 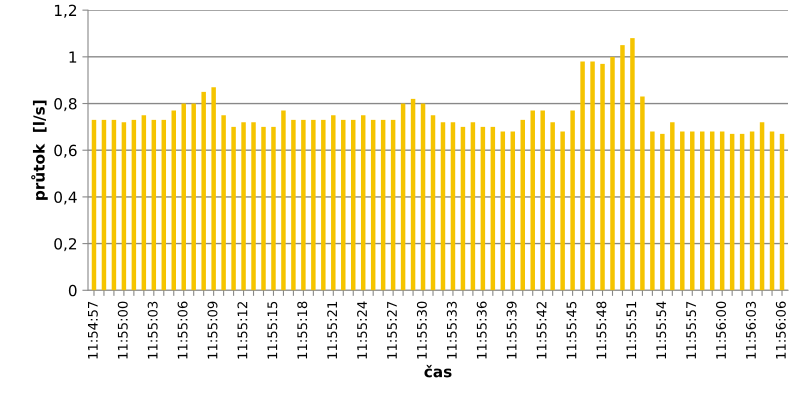 I want to click on x-tick-label: 11:55:27, so click(x=391, y=330).